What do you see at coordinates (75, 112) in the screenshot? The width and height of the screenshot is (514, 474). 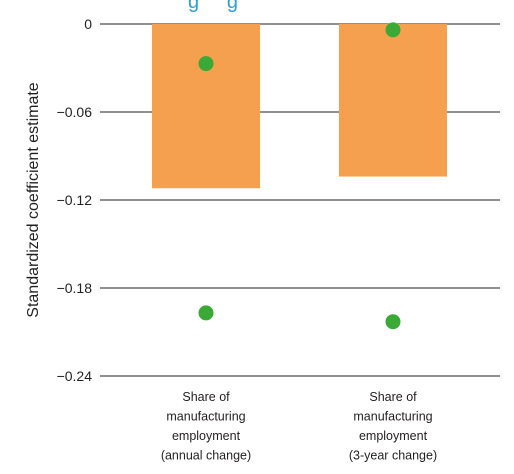 I see `y-tick-label: −0.06` at bounding box center [75, 112].